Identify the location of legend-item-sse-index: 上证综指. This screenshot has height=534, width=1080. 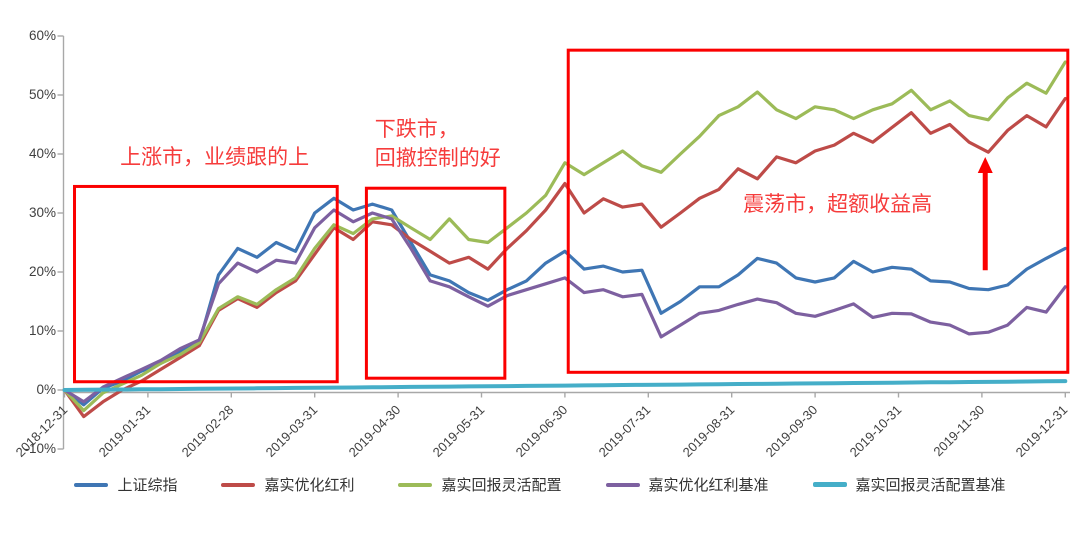
(125, 484).